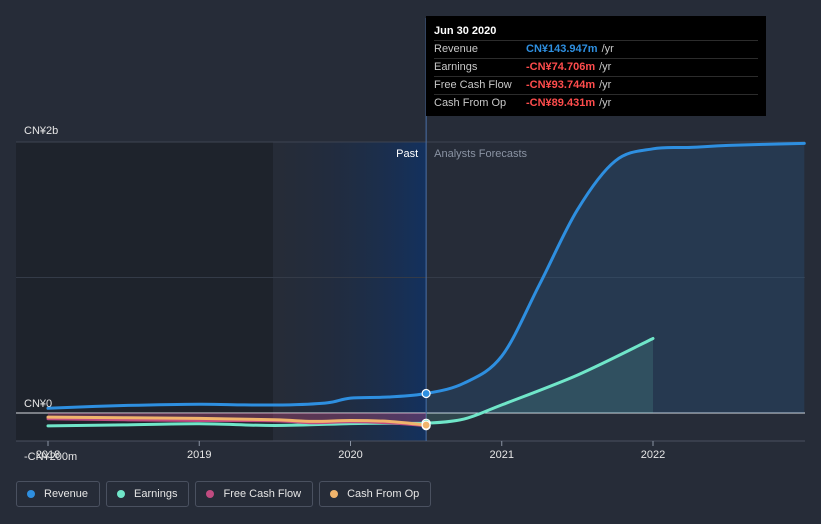 Image resolution: width=821 pixels, height=524 pixels. What do you see at coordinates (480, 154) in the screenshot?
I see `forecast-label: Analysts Forecasts` at bounding box center [480, 154].